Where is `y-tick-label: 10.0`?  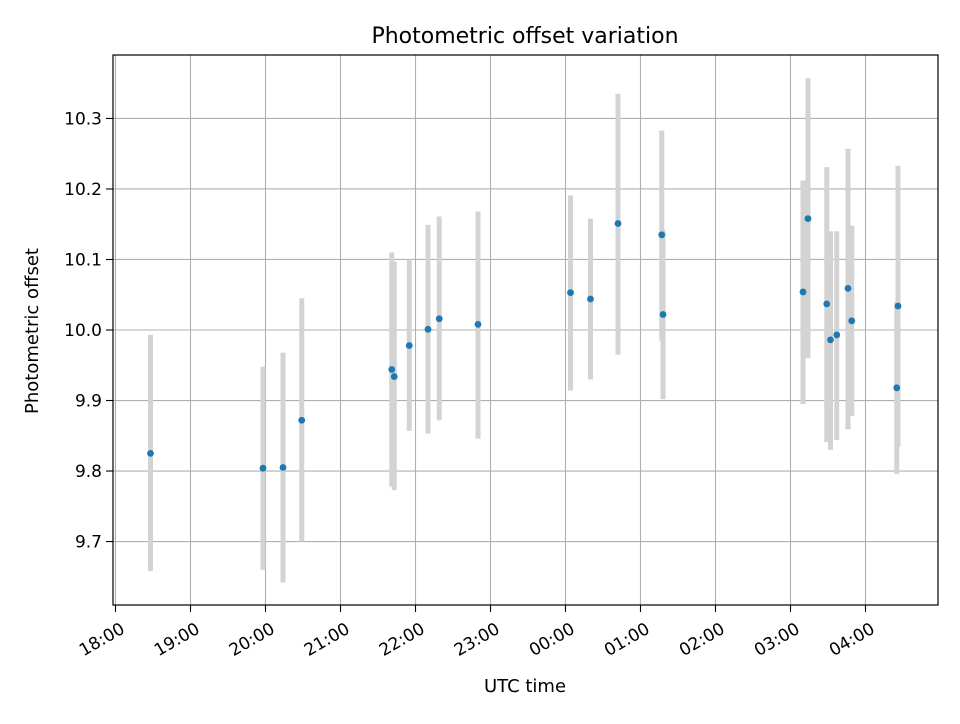 y-tick-label: 10.0 is located at coordinates (83, 331).